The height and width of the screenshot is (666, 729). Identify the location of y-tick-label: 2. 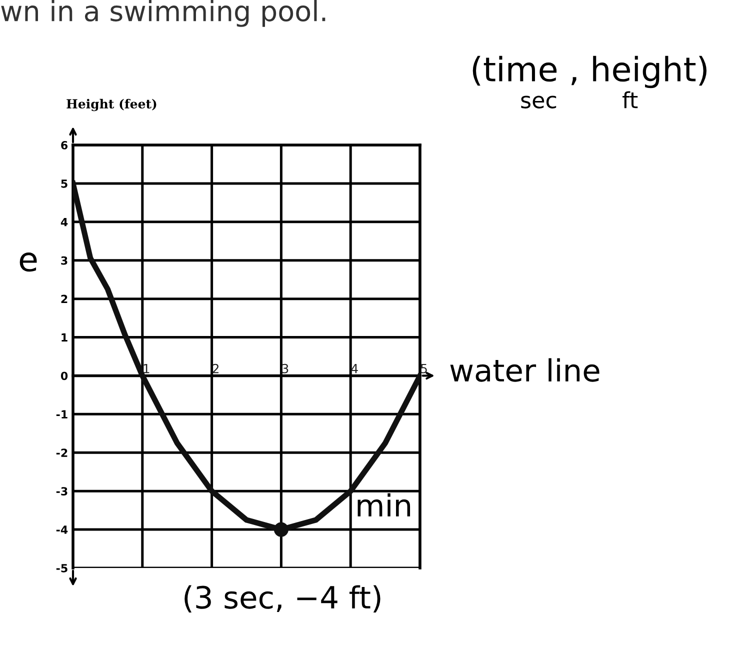
(64, 299).